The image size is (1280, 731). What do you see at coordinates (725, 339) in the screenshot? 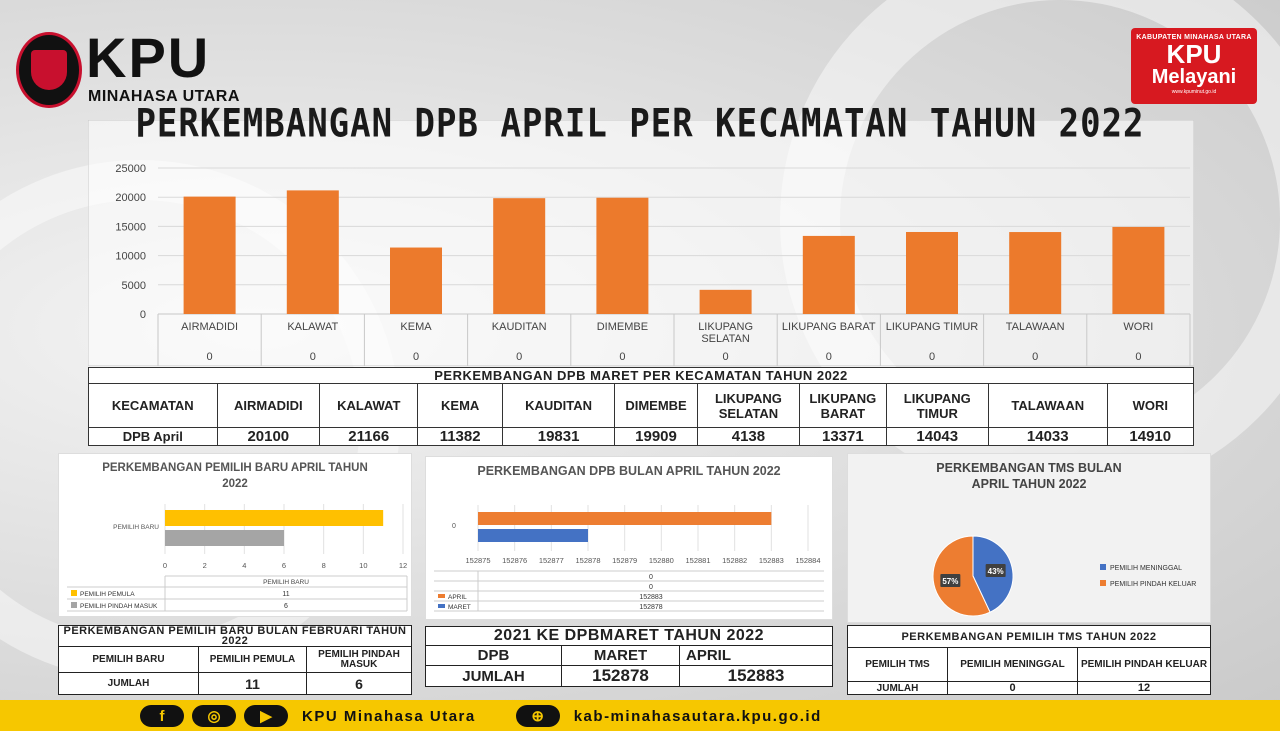
I see `x-category-label: SELATAN` at bounding box center [725, 339].